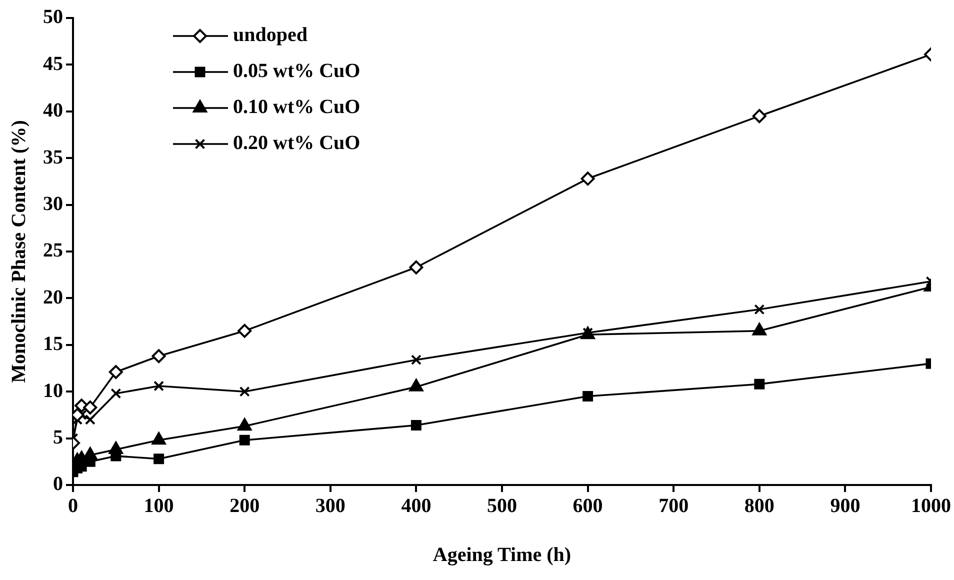 The height and width of the screenshot is (580, 954). What do you see at coordinates (53, 111) in the screenshot?
I see `y-tick-label: 40` at bounding box center [53, 111].